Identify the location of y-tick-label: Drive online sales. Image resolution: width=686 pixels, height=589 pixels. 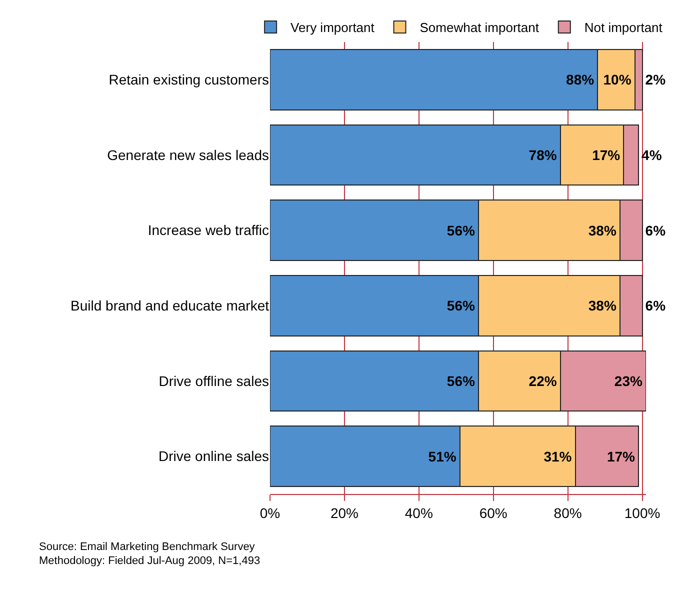
(213, 456).